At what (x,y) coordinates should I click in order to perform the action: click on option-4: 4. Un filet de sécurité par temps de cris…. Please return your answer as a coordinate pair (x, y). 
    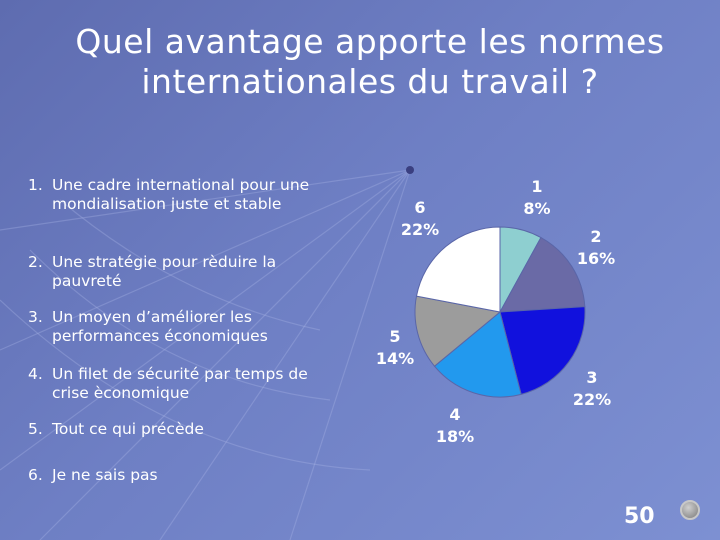
    Looking at the image, I should click on (168, 383).